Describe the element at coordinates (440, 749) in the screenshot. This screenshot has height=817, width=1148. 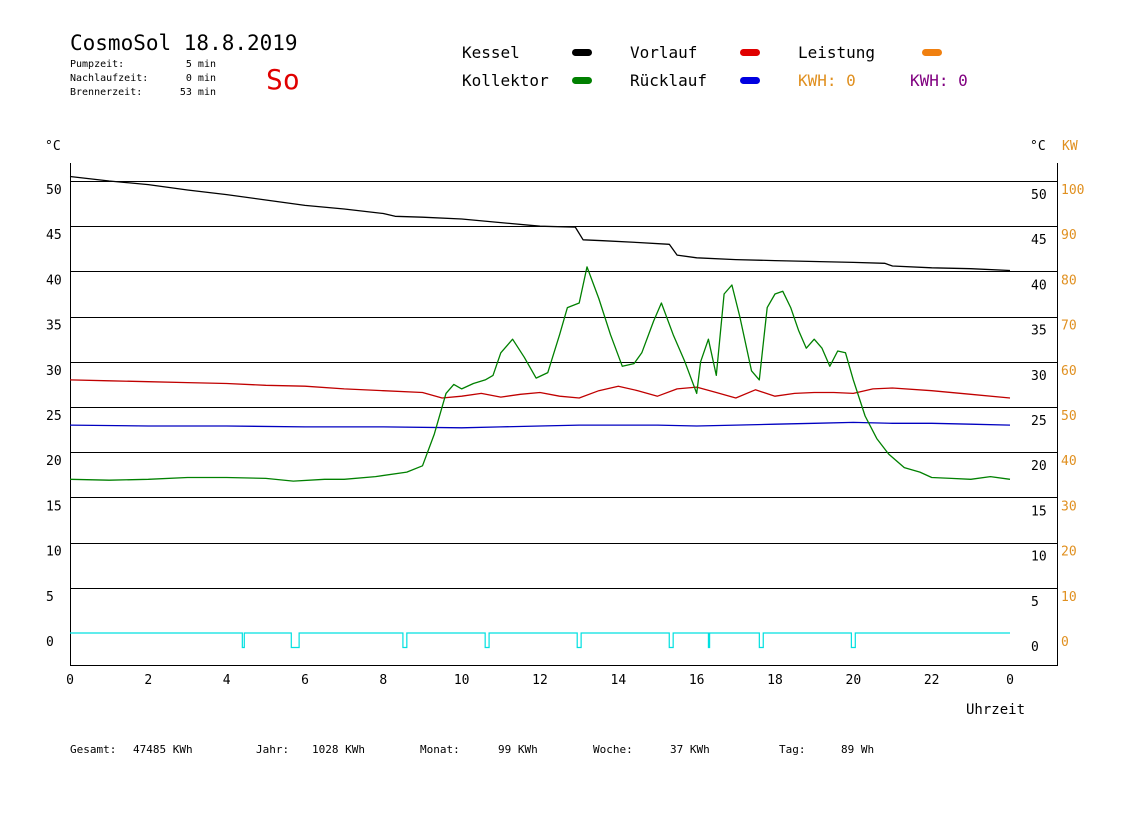
I see `footer-label-monat: Monat:` at that location.